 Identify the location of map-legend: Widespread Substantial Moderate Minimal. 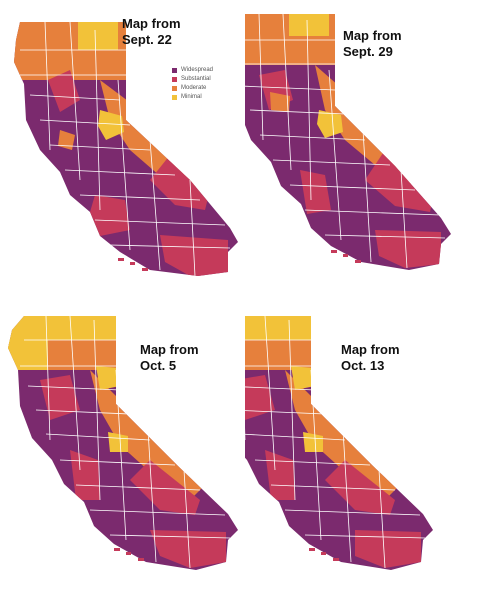
(192, 84).